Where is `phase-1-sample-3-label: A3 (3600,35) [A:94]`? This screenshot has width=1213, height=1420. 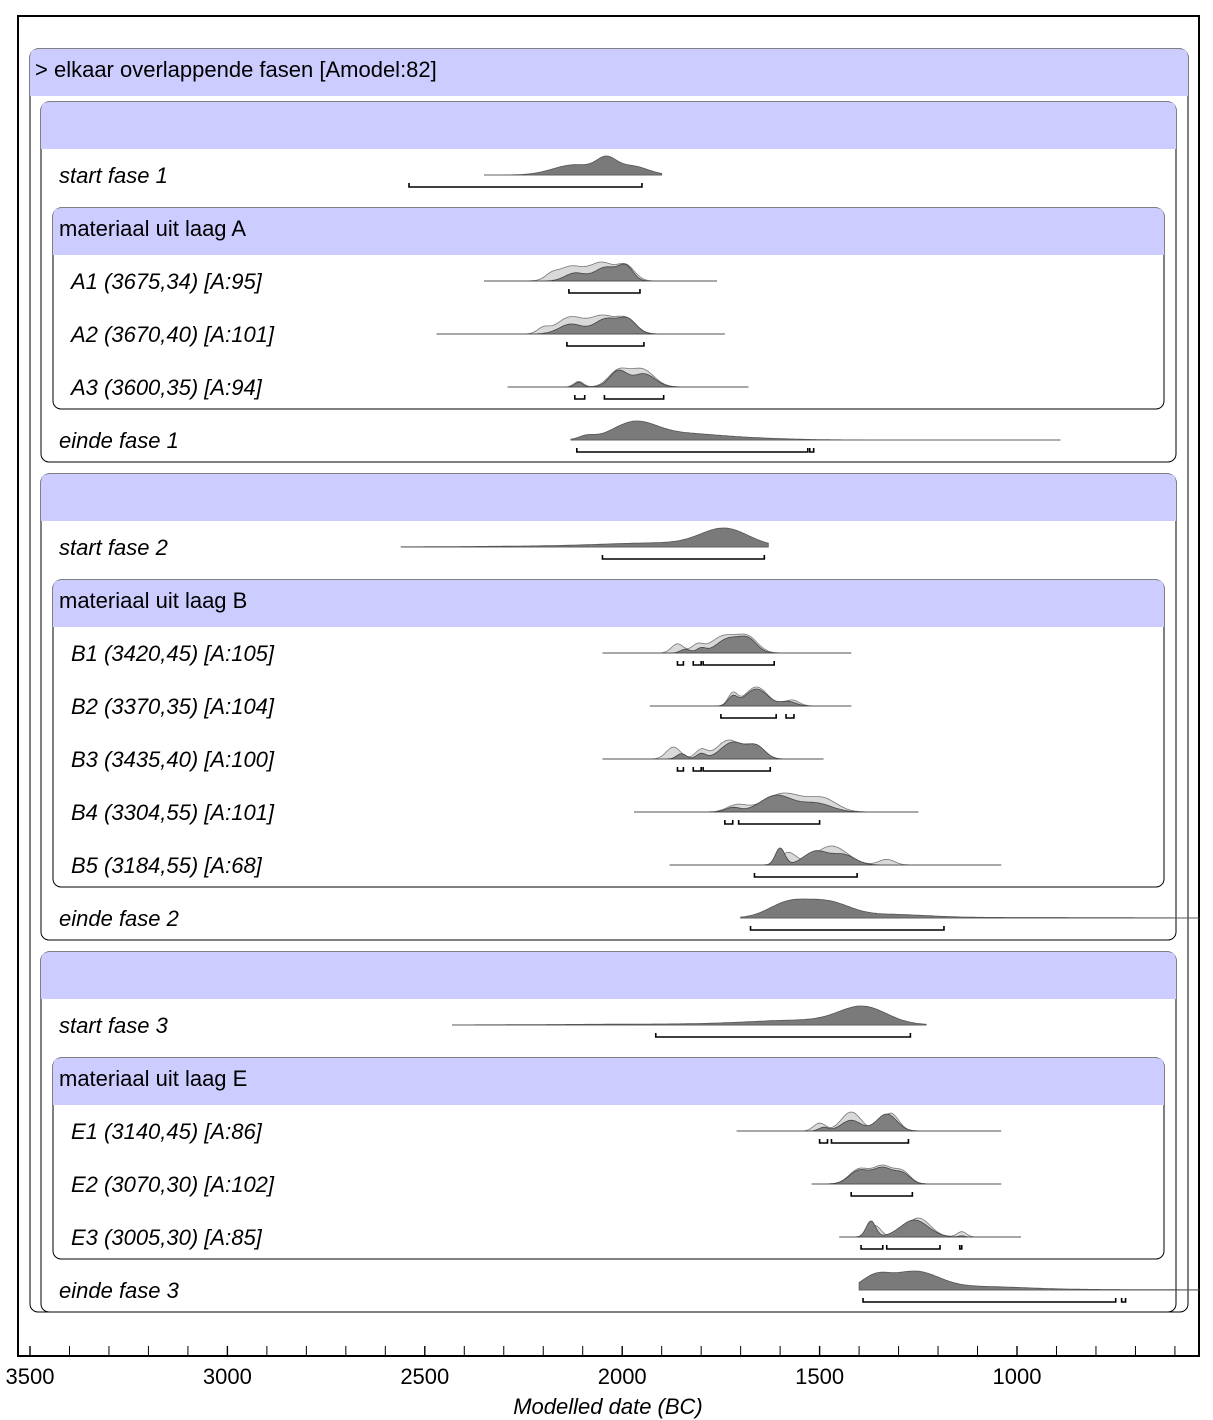 phase-1-sample-3-label: A3 (3600,35) [A:94] is located at coordinates (166, 387).